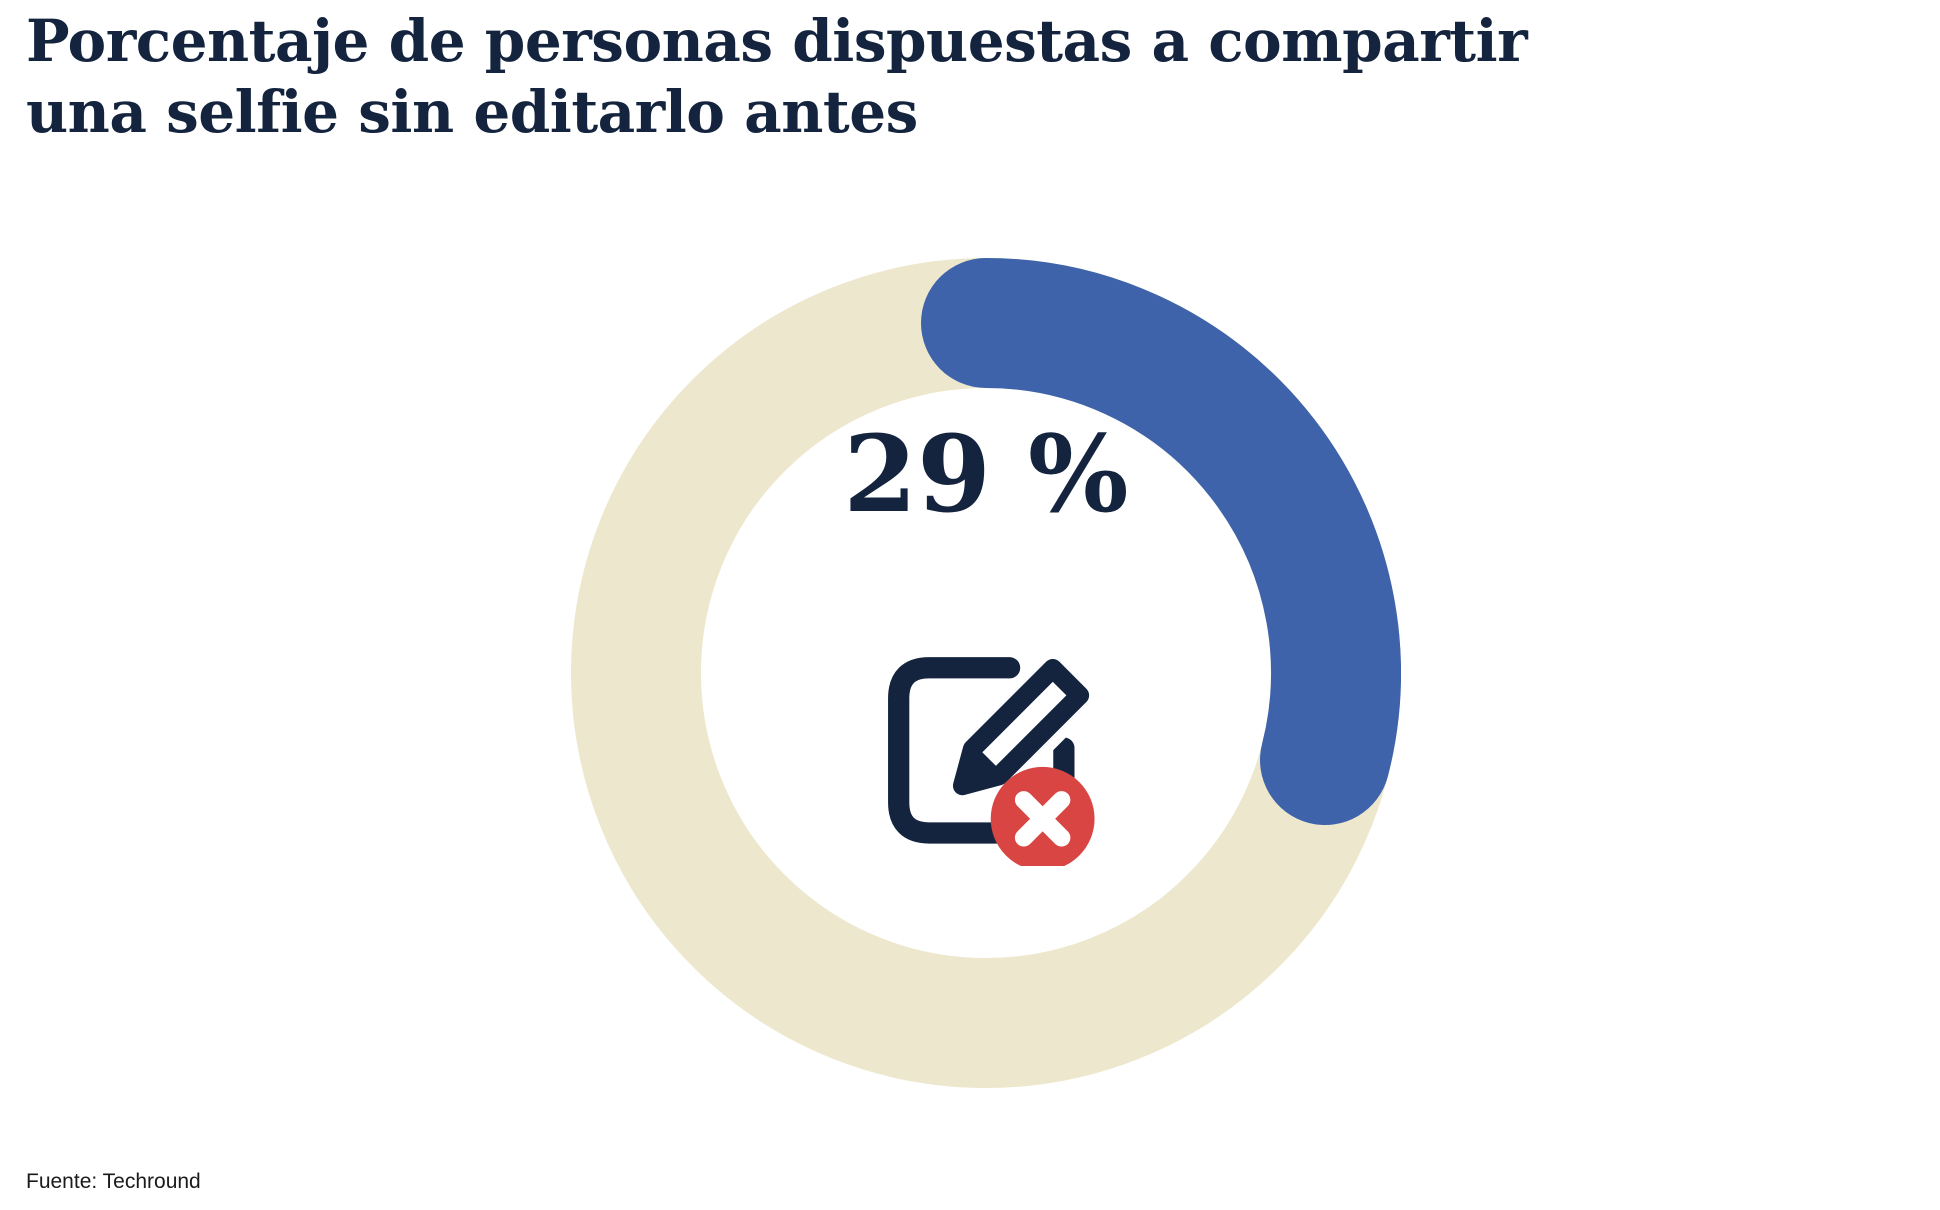 This screenshot has width=1940, height=1210. What do you see at coordinates (980, 767) in the screenshot?
I see `pencil-tip` at bounding box center [980, 767].